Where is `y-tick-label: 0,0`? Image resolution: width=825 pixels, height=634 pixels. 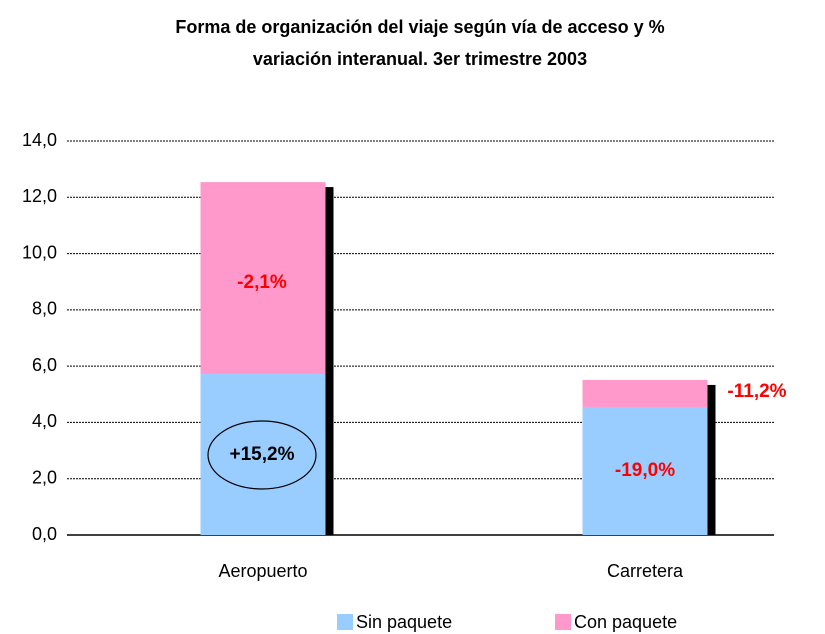
y-tick-label: 0,0 is located at coordinates (44, 534).